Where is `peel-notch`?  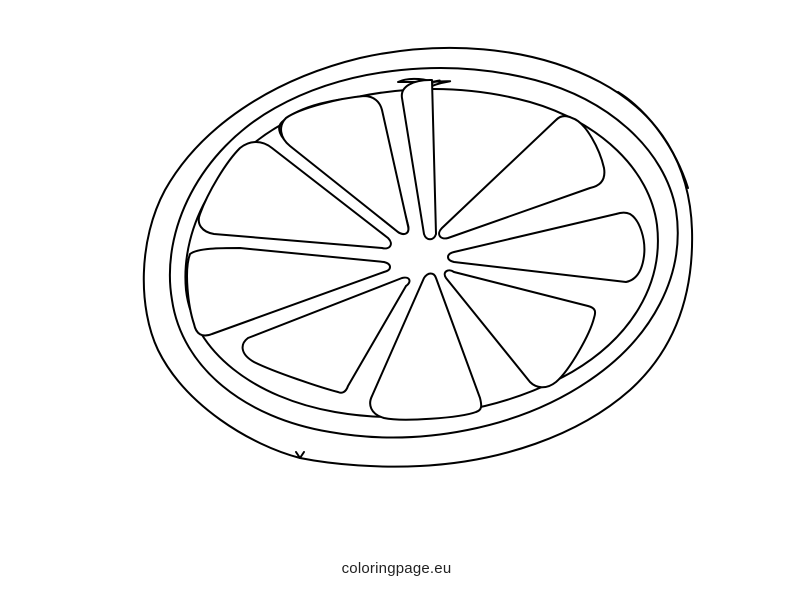
peel-notch is located at coordinates (300, 455).